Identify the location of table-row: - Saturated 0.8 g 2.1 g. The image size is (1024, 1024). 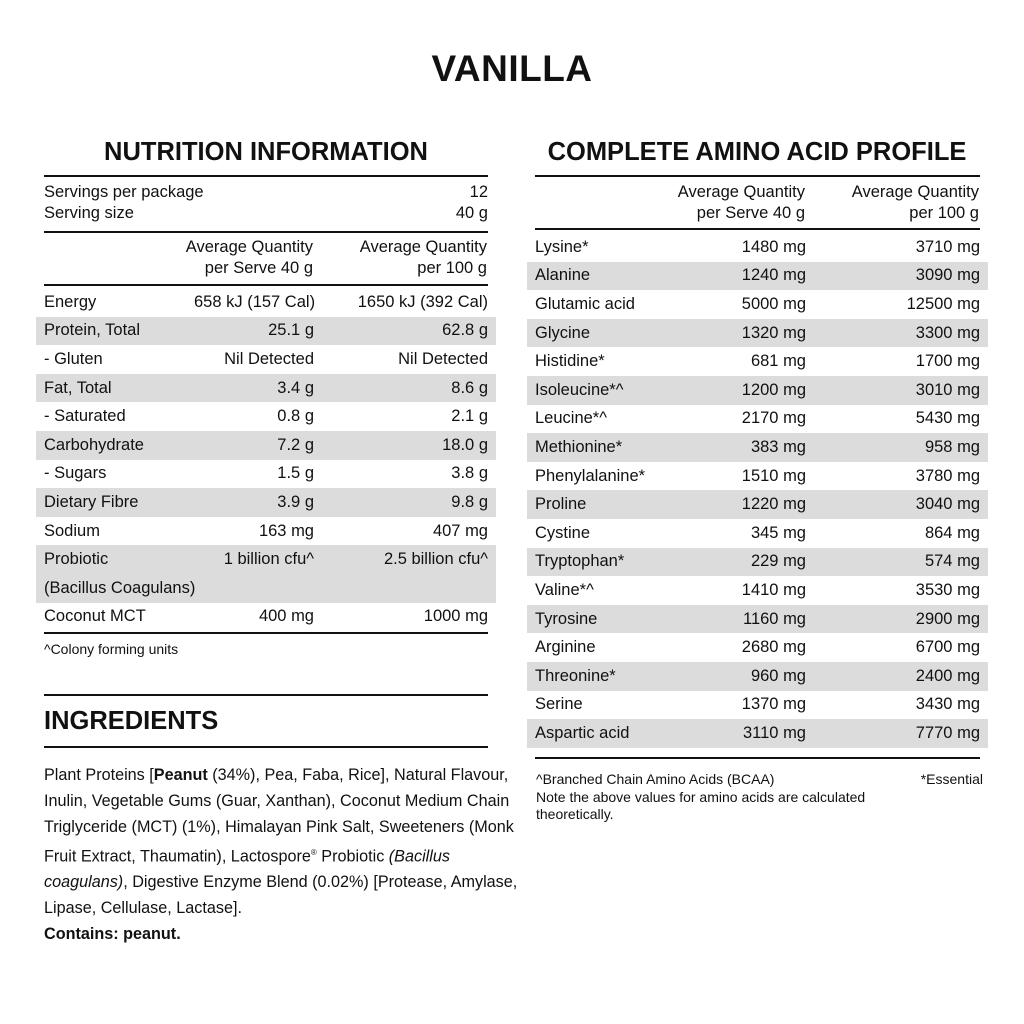
(266, 416).